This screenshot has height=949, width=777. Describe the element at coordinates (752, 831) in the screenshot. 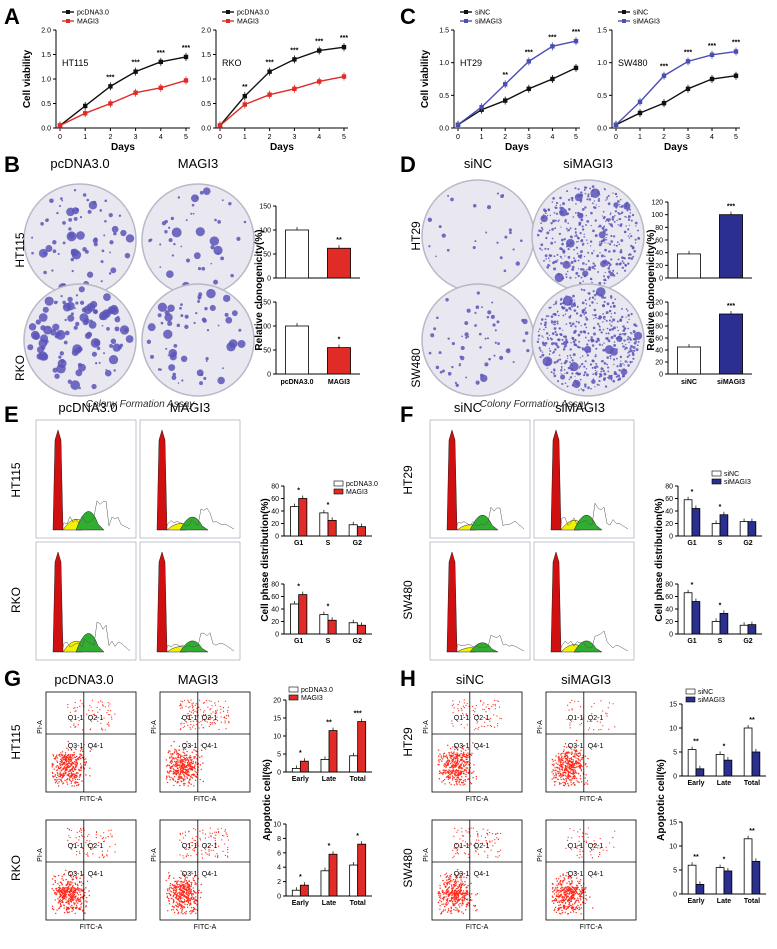

I see `significance-mark: **` at that location.